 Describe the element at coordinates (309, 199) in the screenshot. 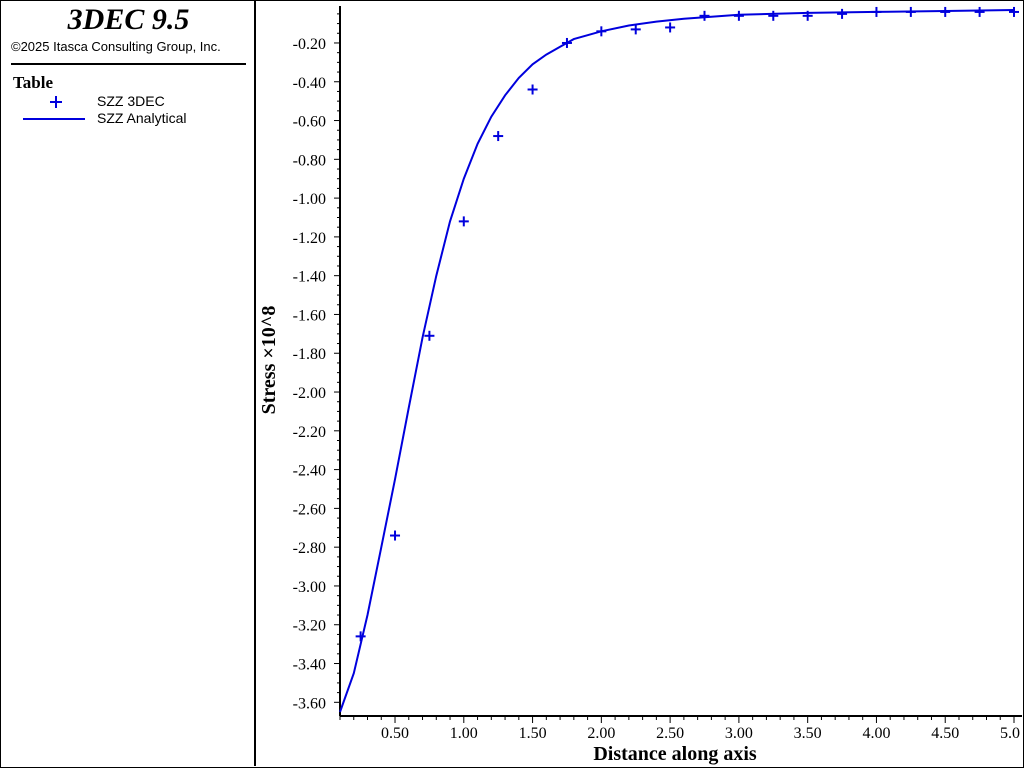

I see `y-tick-label: -1.00` at that location.